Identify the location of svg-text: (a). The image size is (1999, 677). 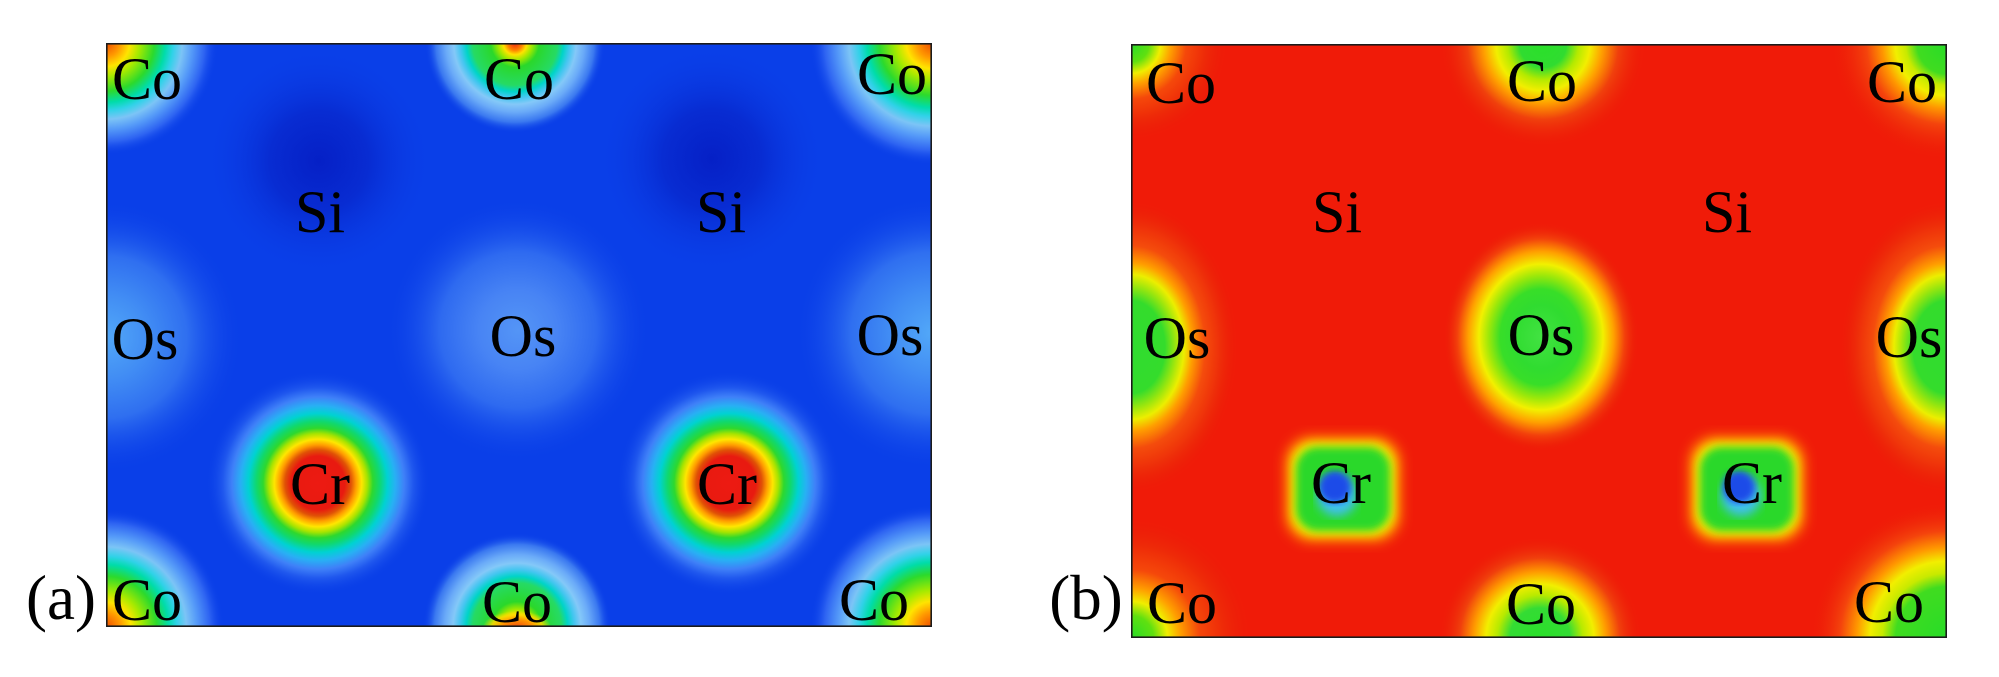
(61, 598).